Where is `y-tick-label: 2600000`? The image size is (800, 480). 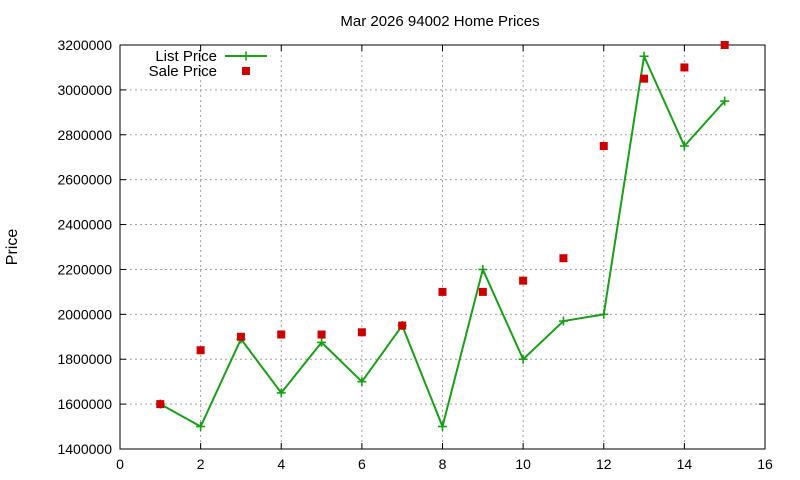
y-tick-label: 2600000 is located at coordinates (84, 180).